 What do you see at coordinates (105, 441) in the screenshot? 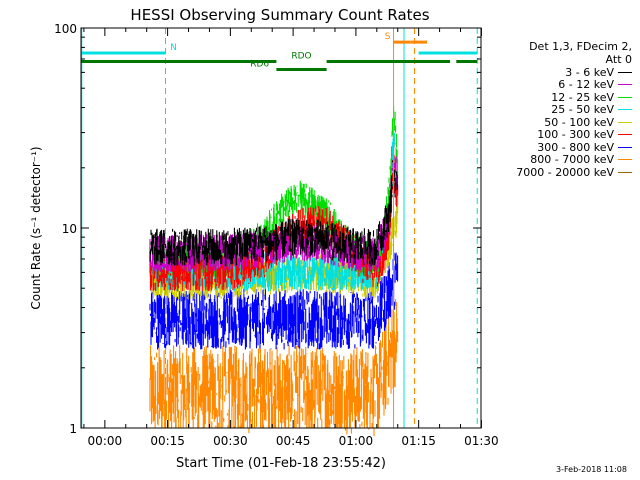
I see `x-tick-label-0000: 00:00` at bounding box center [105, 441].